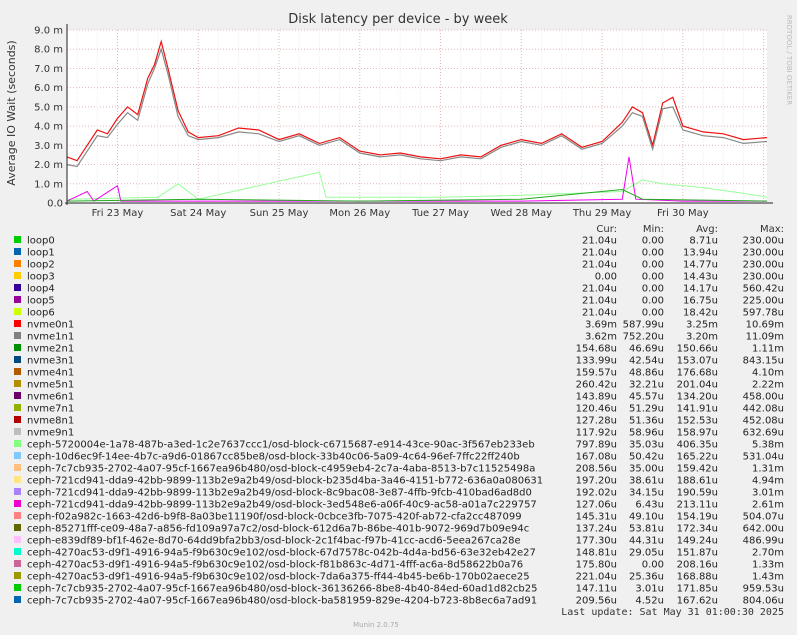 This screenshot has height=635, width=797. What do you see at coordinates (690, 229) in the screenshot?
I see `legend-header: Cur: Min: Avg: Max:` at bounding box center [690, 229].